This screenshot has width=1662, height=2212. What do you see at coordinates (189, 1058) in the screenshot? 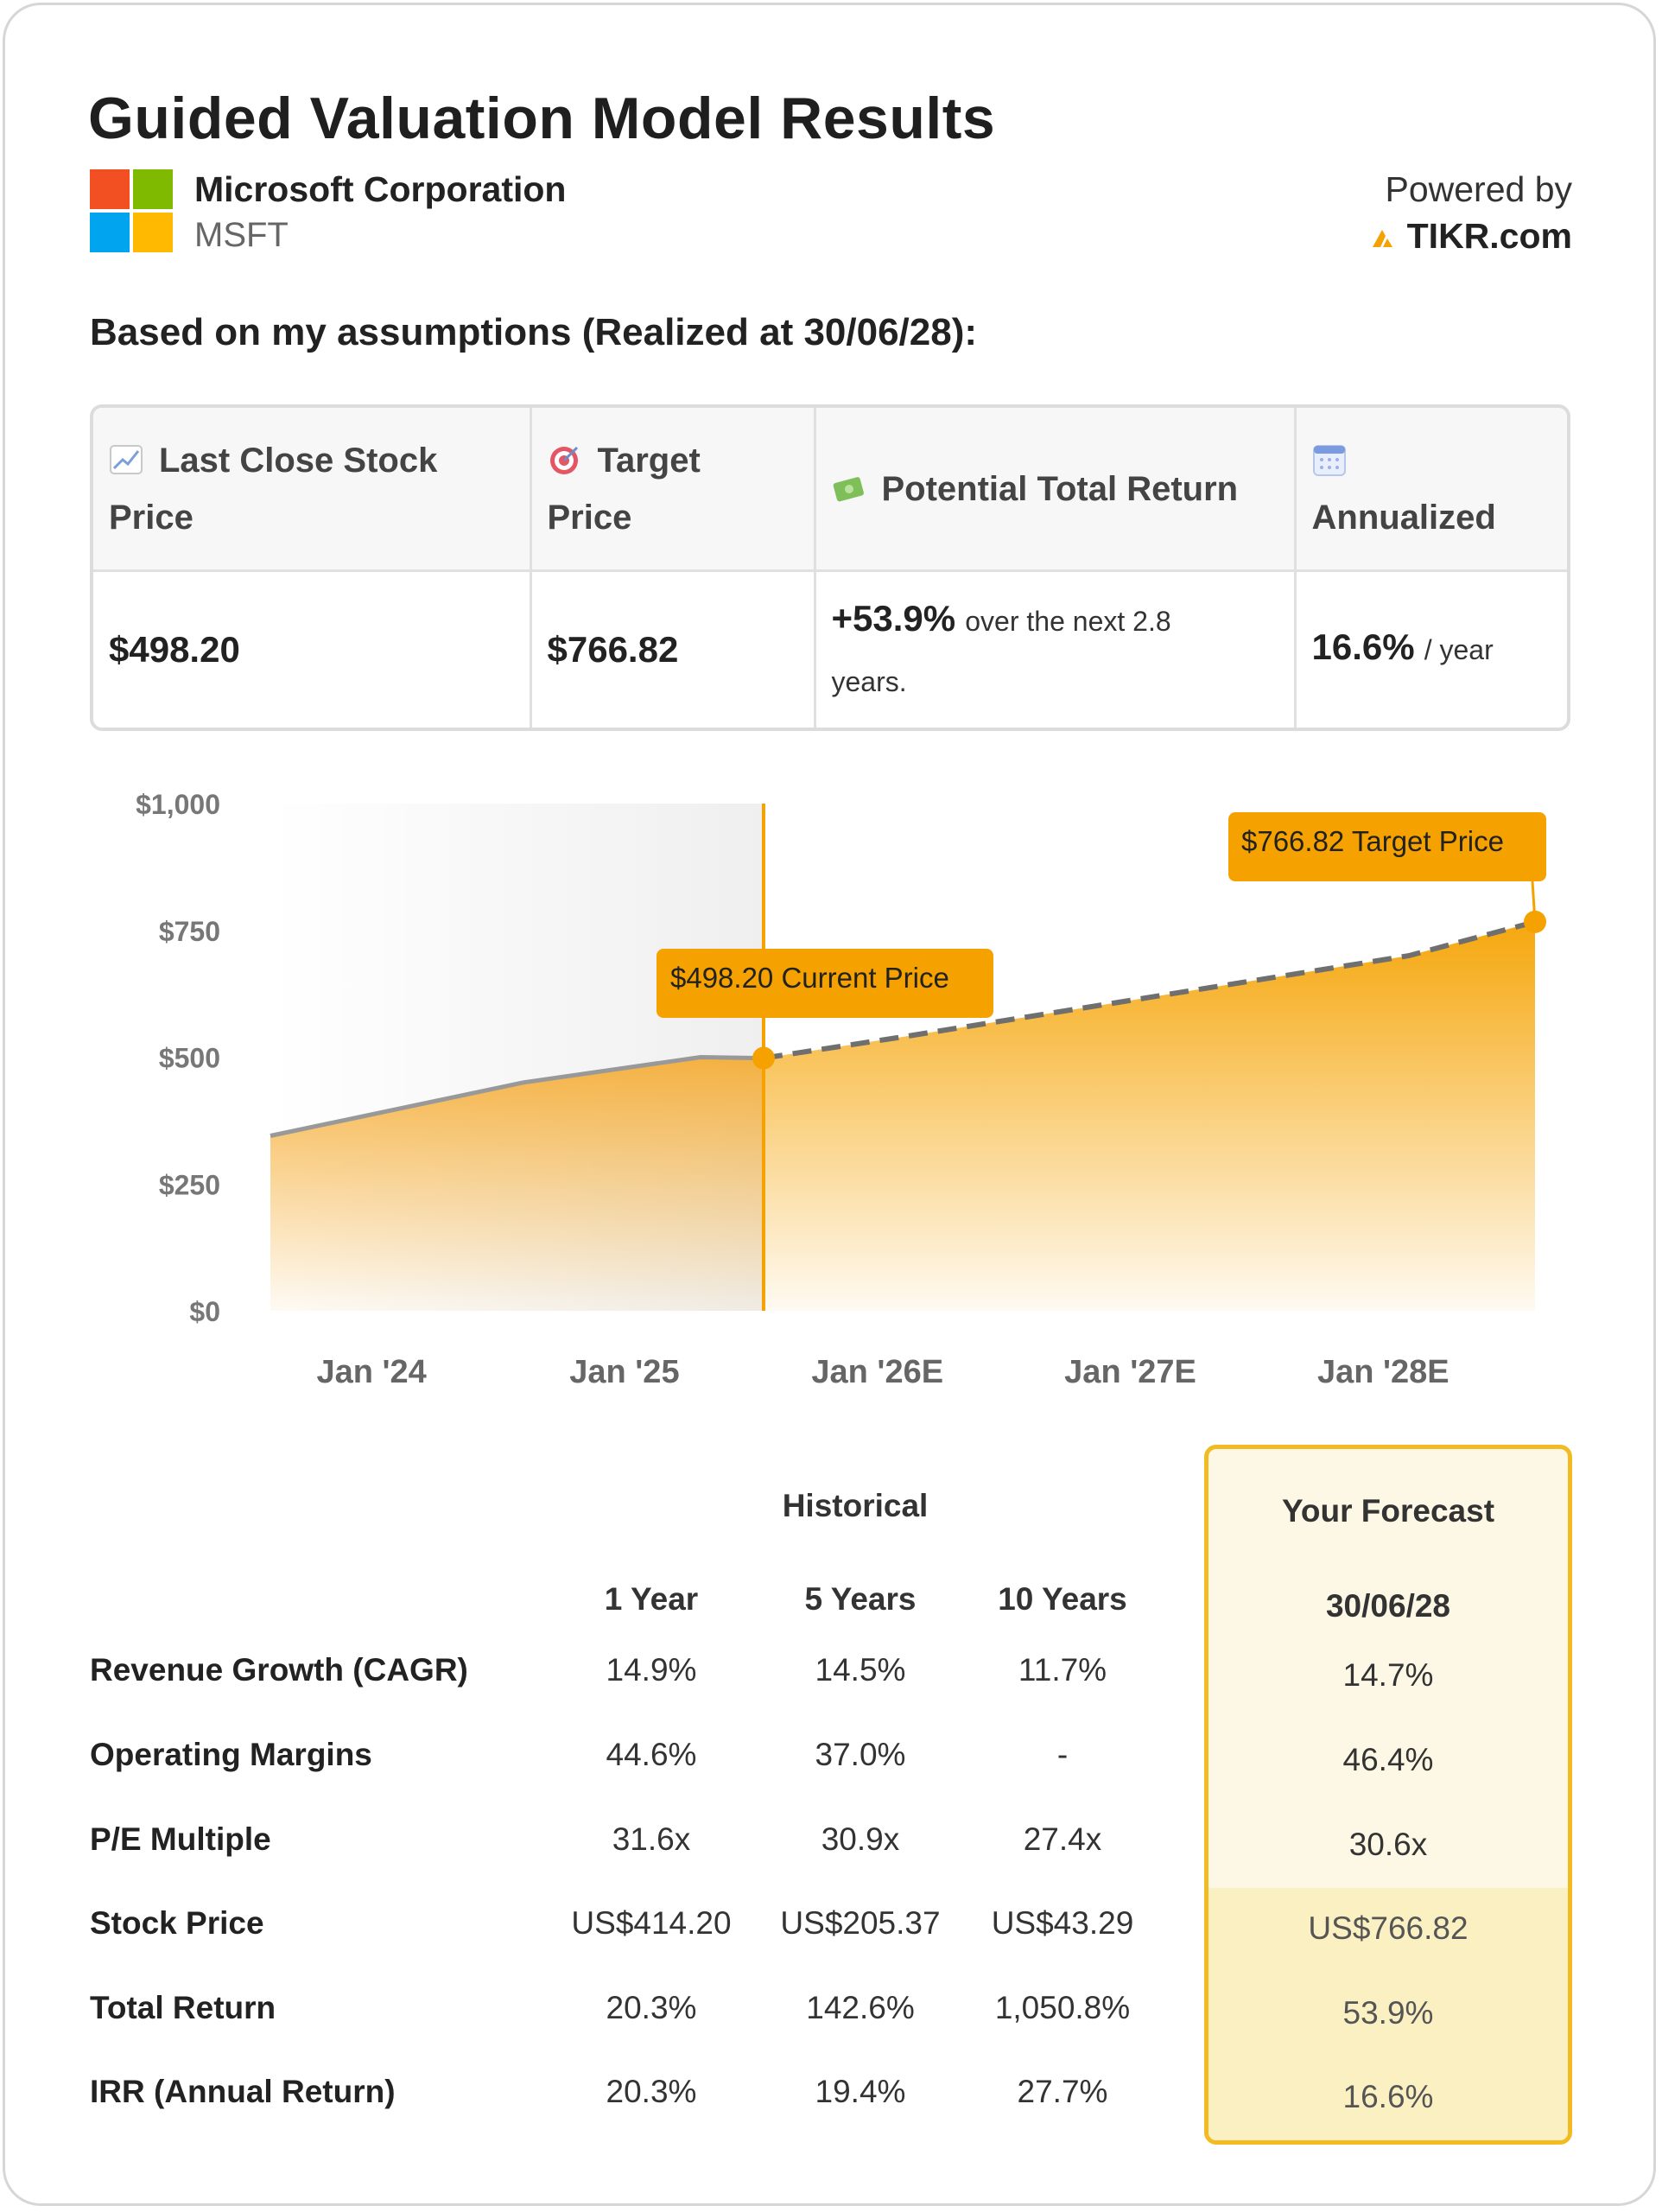
I see `y-tick-label: $500` at bounding box center [189, 1058].